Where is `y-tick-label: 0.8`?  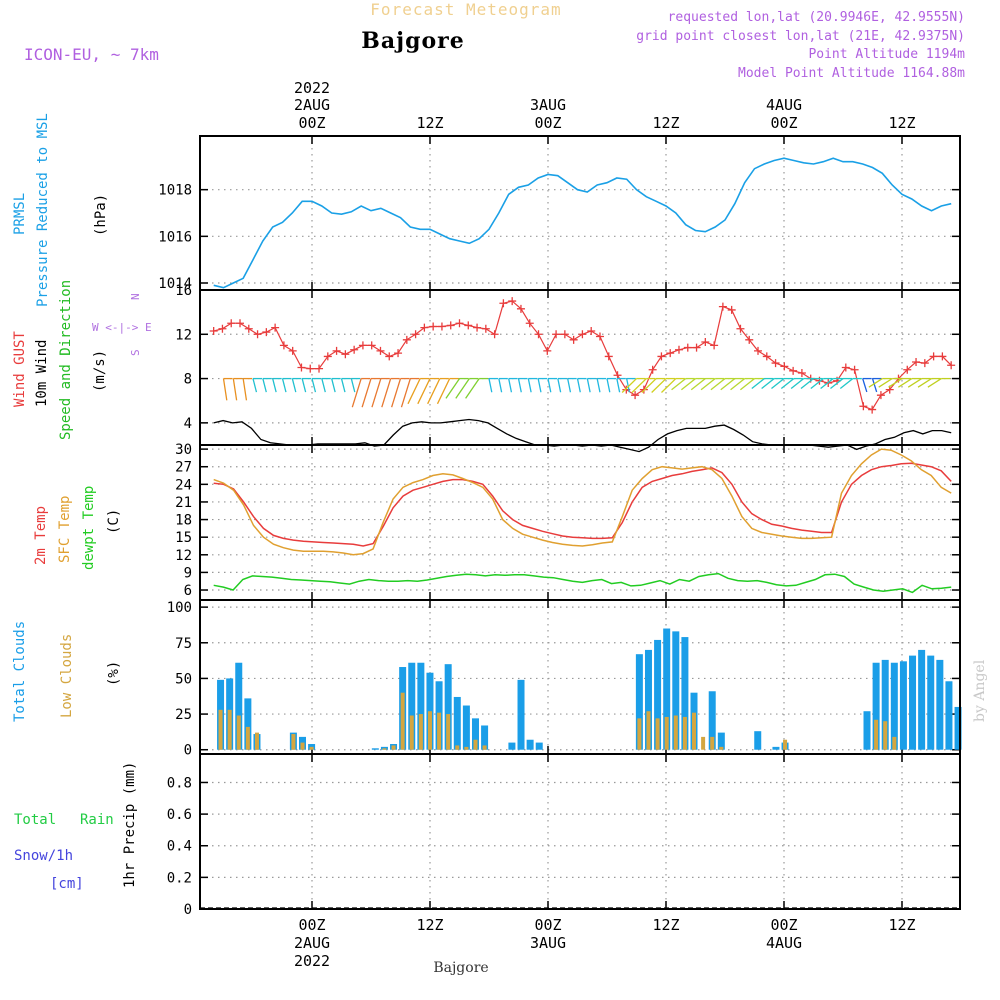
y-tick-label: 0.8 is located at coordinates (179, 783).